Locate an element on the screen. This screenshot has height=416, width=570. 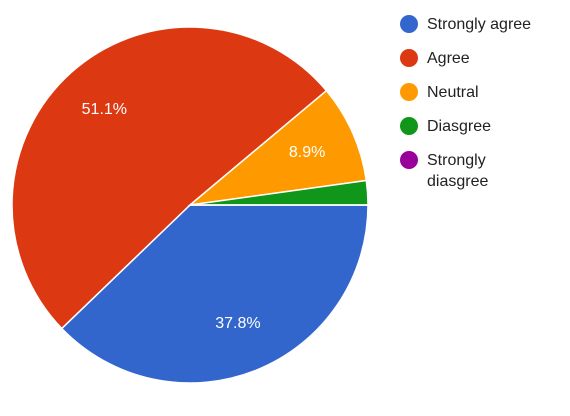
legend-item: Diasgree is located at coordinates (482, 126).